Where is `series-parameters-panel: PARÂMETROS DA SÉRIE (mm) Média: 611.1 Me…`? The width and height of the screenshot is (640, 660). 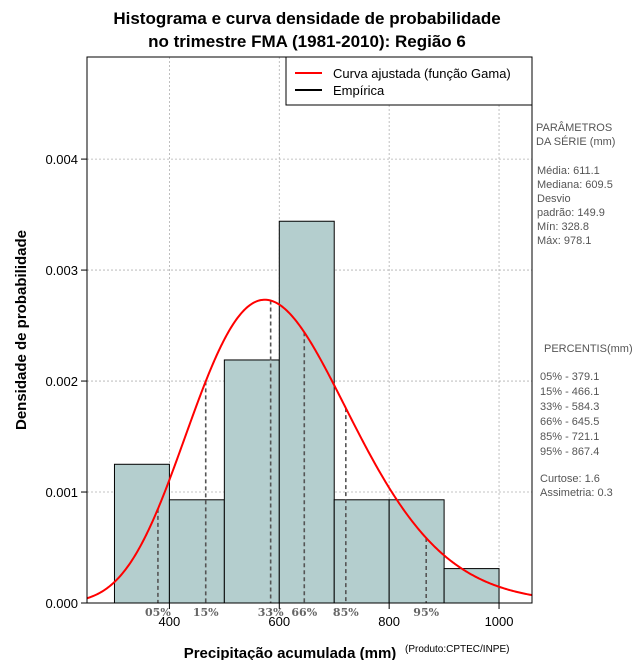 series-parameters-panel: PARÂMETROS DA SÉRIE (mm) Média: 611.1 Me… is located at coordinates (575, 184).